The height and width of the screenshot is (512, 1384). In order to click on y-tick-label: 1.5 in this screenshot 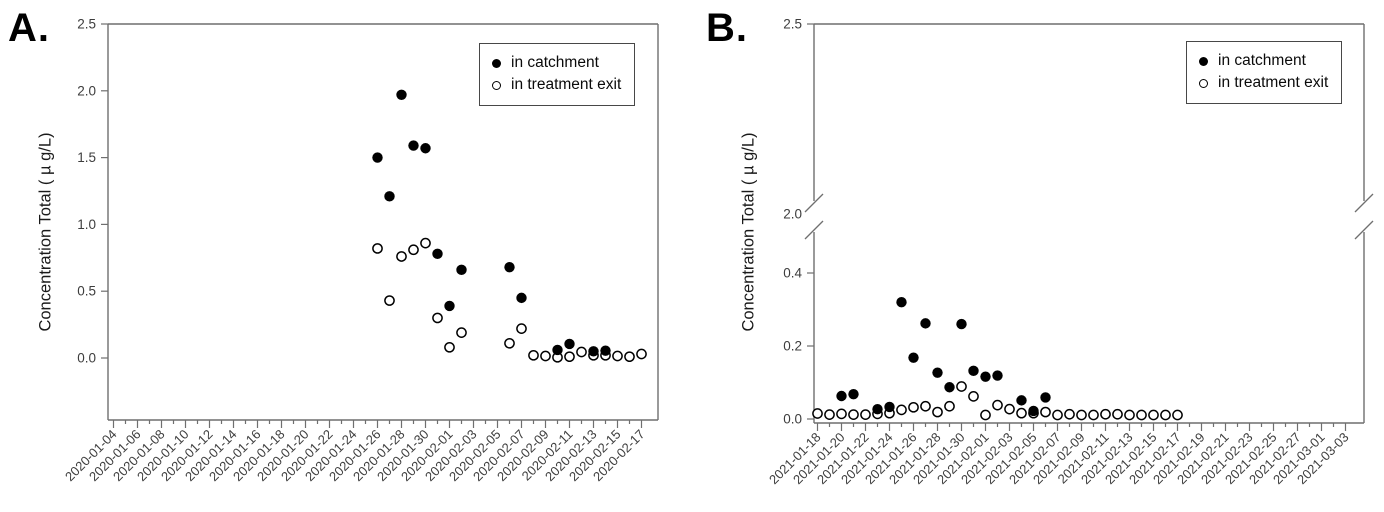, I will do `click(86, 157)`.